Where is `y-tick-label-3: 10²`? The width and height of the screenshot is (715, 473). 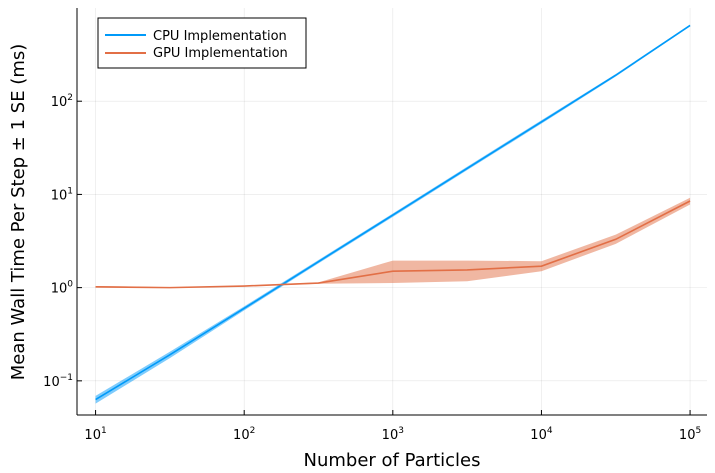
y-tick-label-3: 10² is located at coordinates (62, 101).